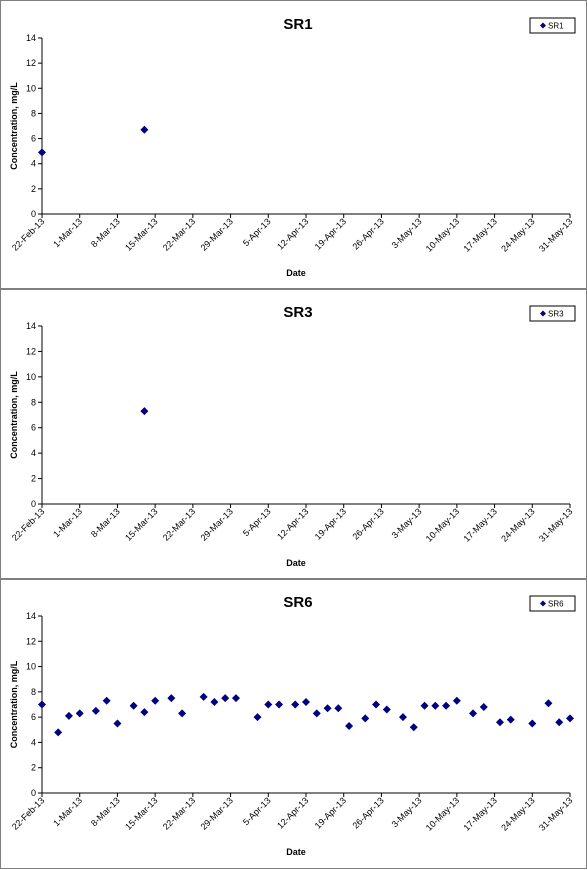 The width and height of the screenshot is (587, 870). I want to click on y-tick-label: 6, so click(33, 139).